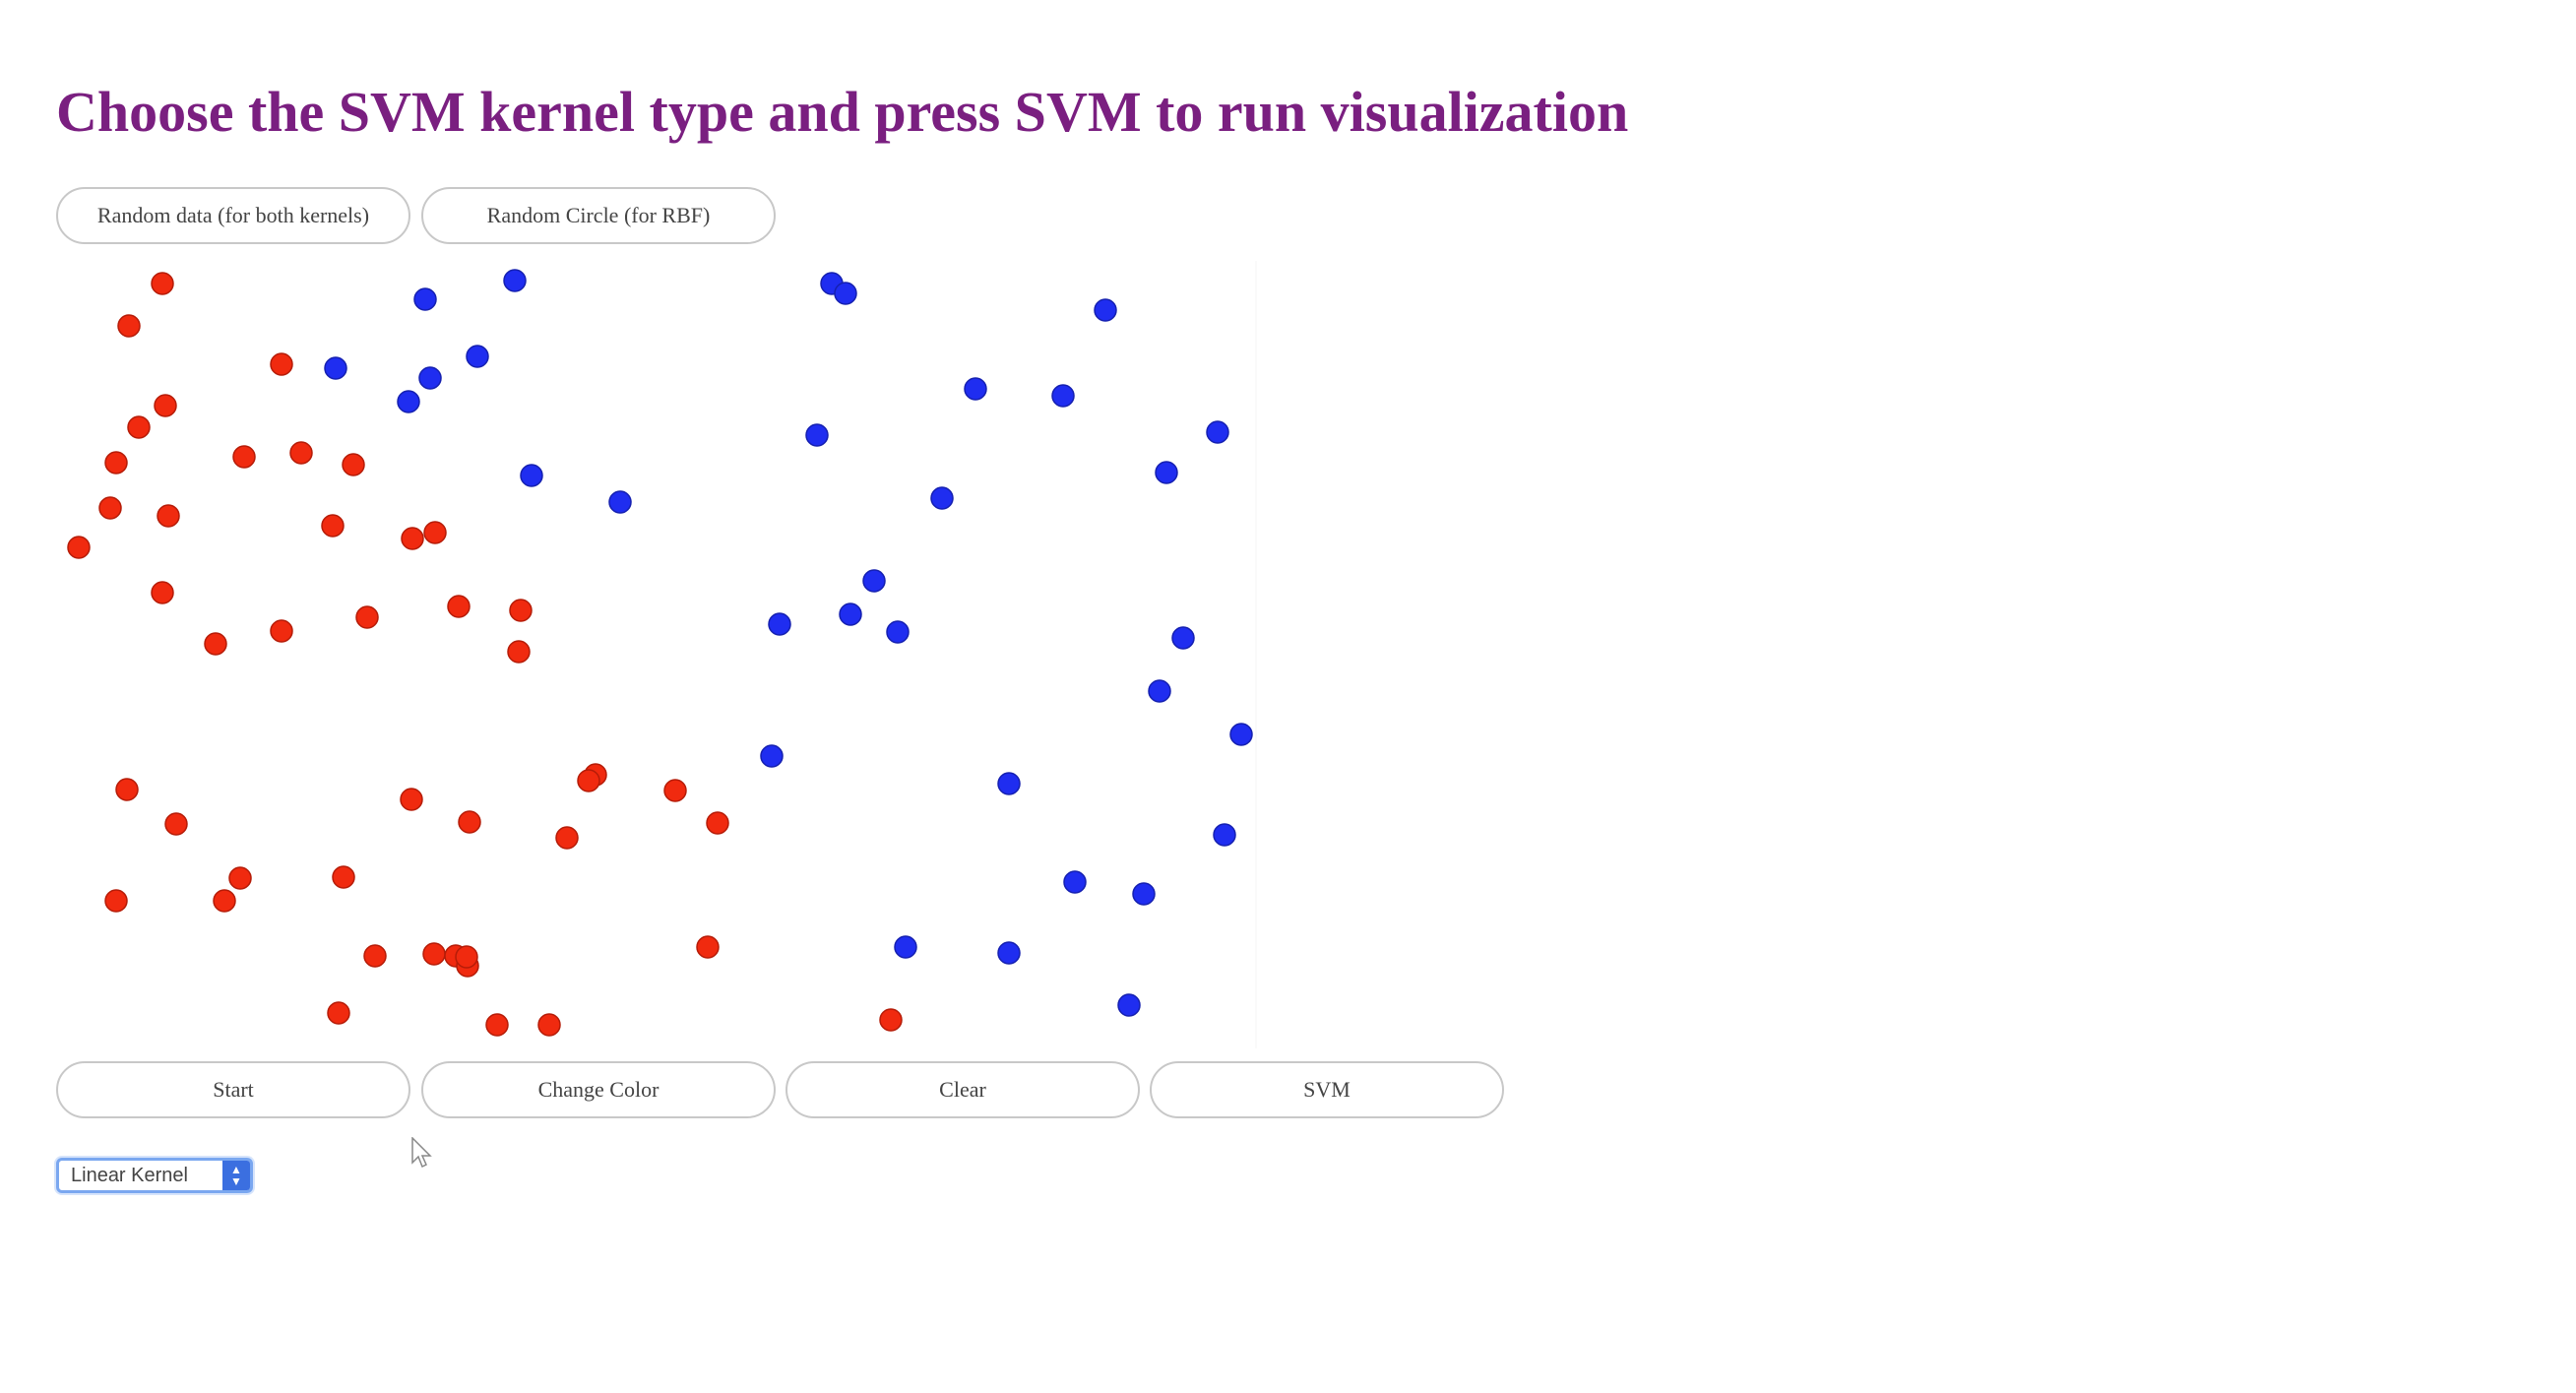  I want to click on clear-button: Clear, so click(963, 1089).